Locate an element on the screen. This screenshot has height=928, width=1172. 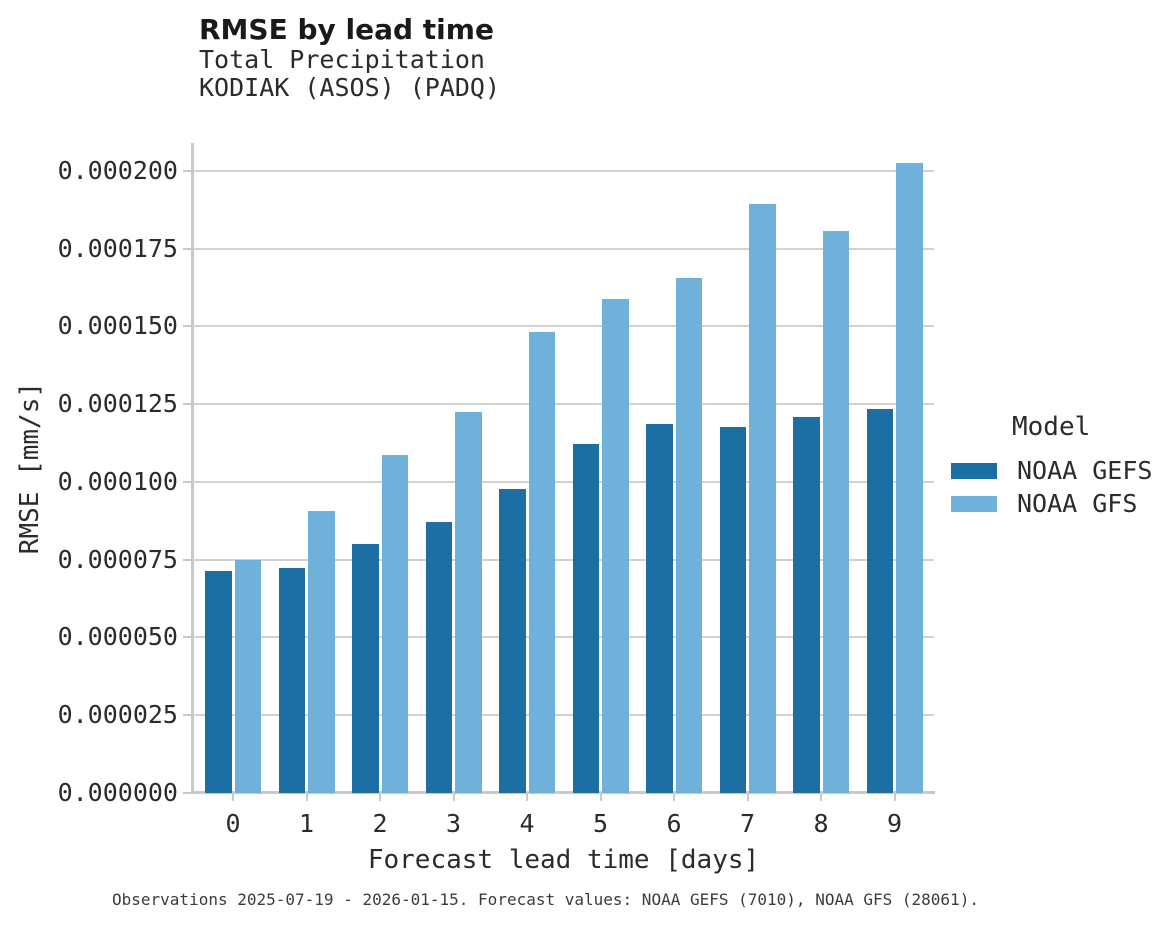
y-tick-label: 0.000100 is located at coordinates (117, 481).